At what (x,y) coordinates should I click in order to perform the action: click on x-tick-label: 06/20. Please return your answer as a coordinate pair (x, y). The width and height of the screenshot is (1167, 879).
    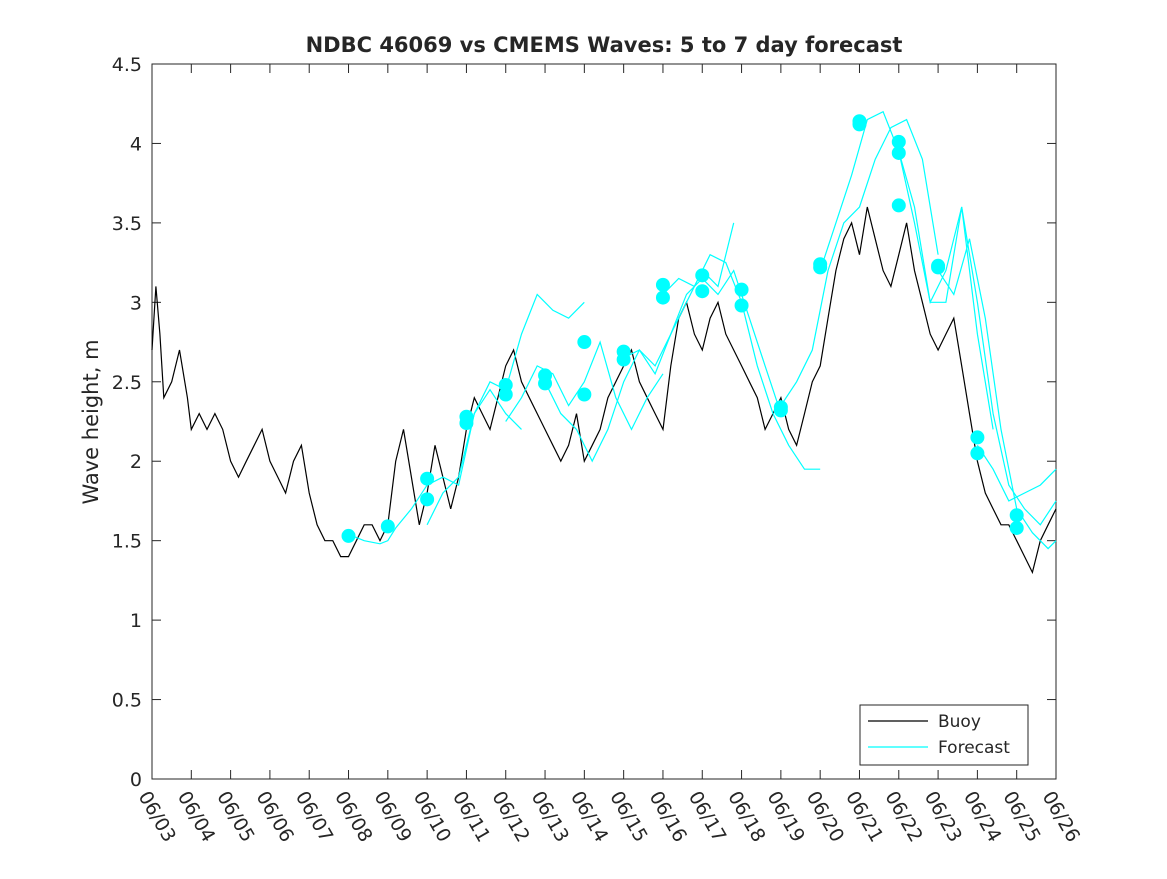
    Looking at the image, I should click on (825, 817).